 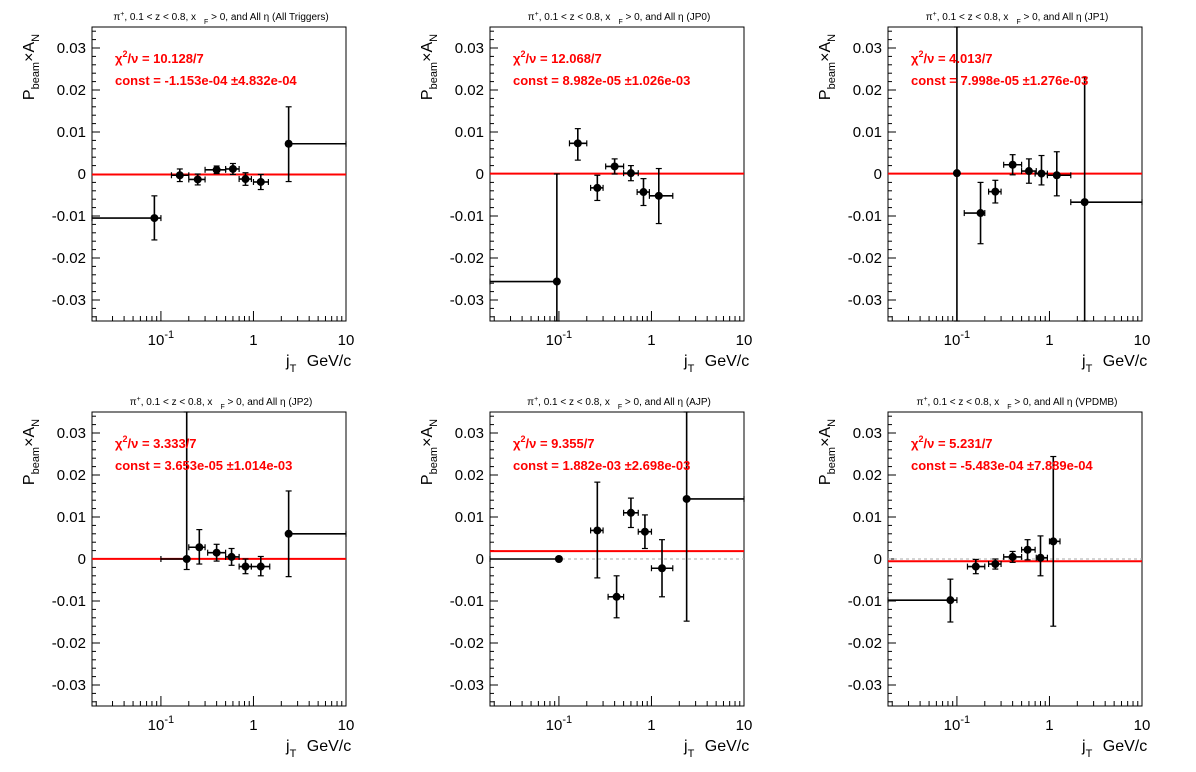 I want to click on x-tick-label: 10, so click(x=346, y=340).